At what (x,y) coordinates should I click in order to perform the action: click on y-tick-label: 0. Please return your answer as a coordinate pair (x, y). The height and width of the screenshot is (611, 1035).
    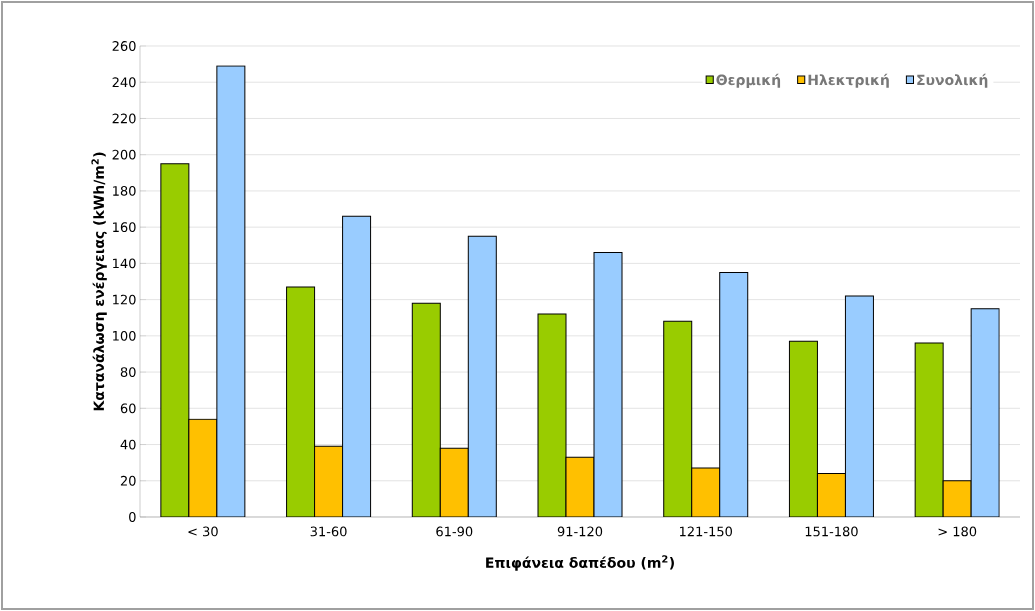
    Looking at the image, I should click on (132, 517).